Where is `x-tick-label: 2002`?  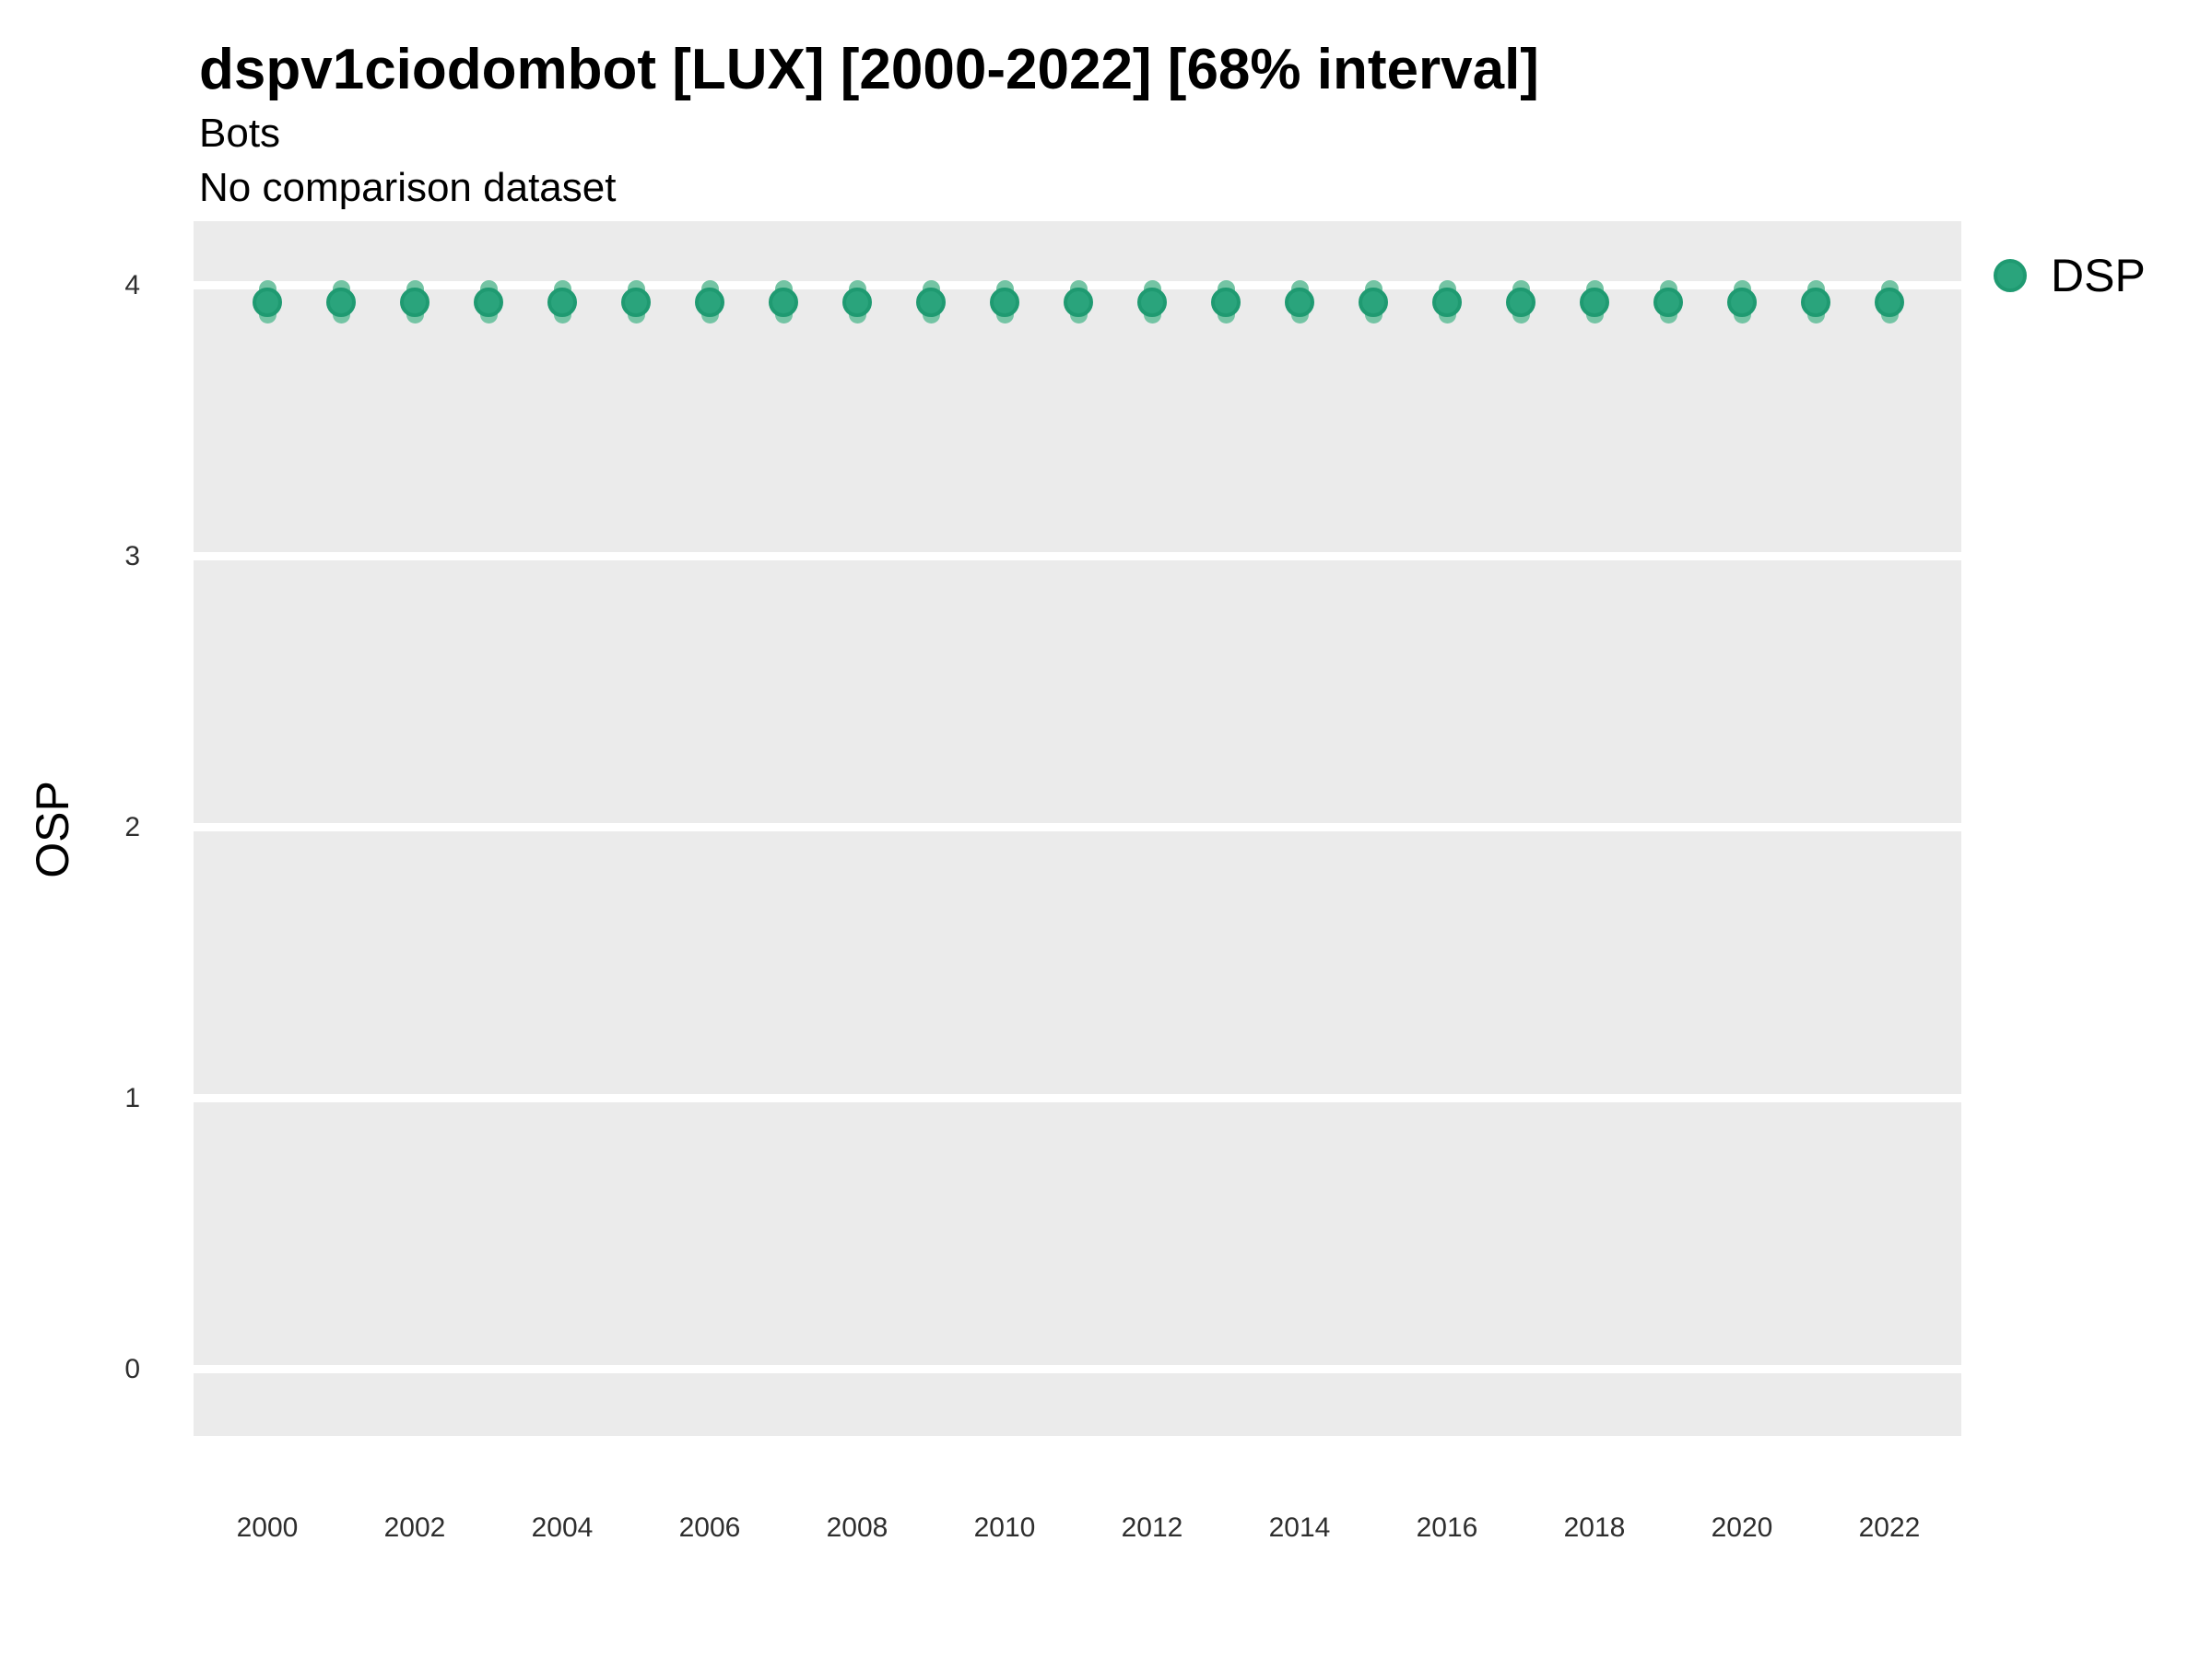 x-tick-label: 2002 is located at coordinates (414, 1527).